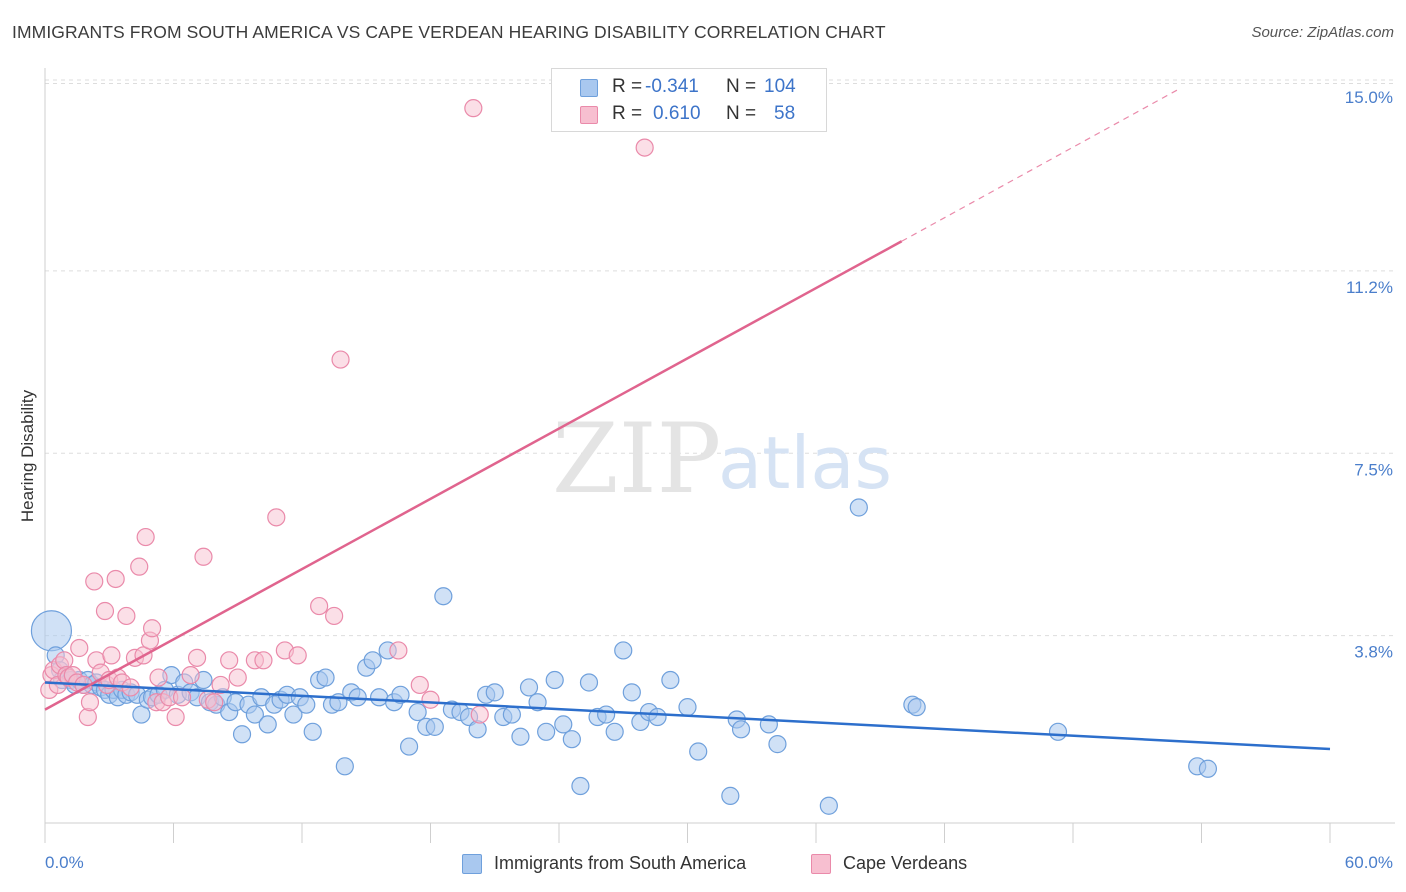  I want to click on correlation-legend: R = -0.341 N = 104 R = 0.610 N = 58, so click(689, 100).